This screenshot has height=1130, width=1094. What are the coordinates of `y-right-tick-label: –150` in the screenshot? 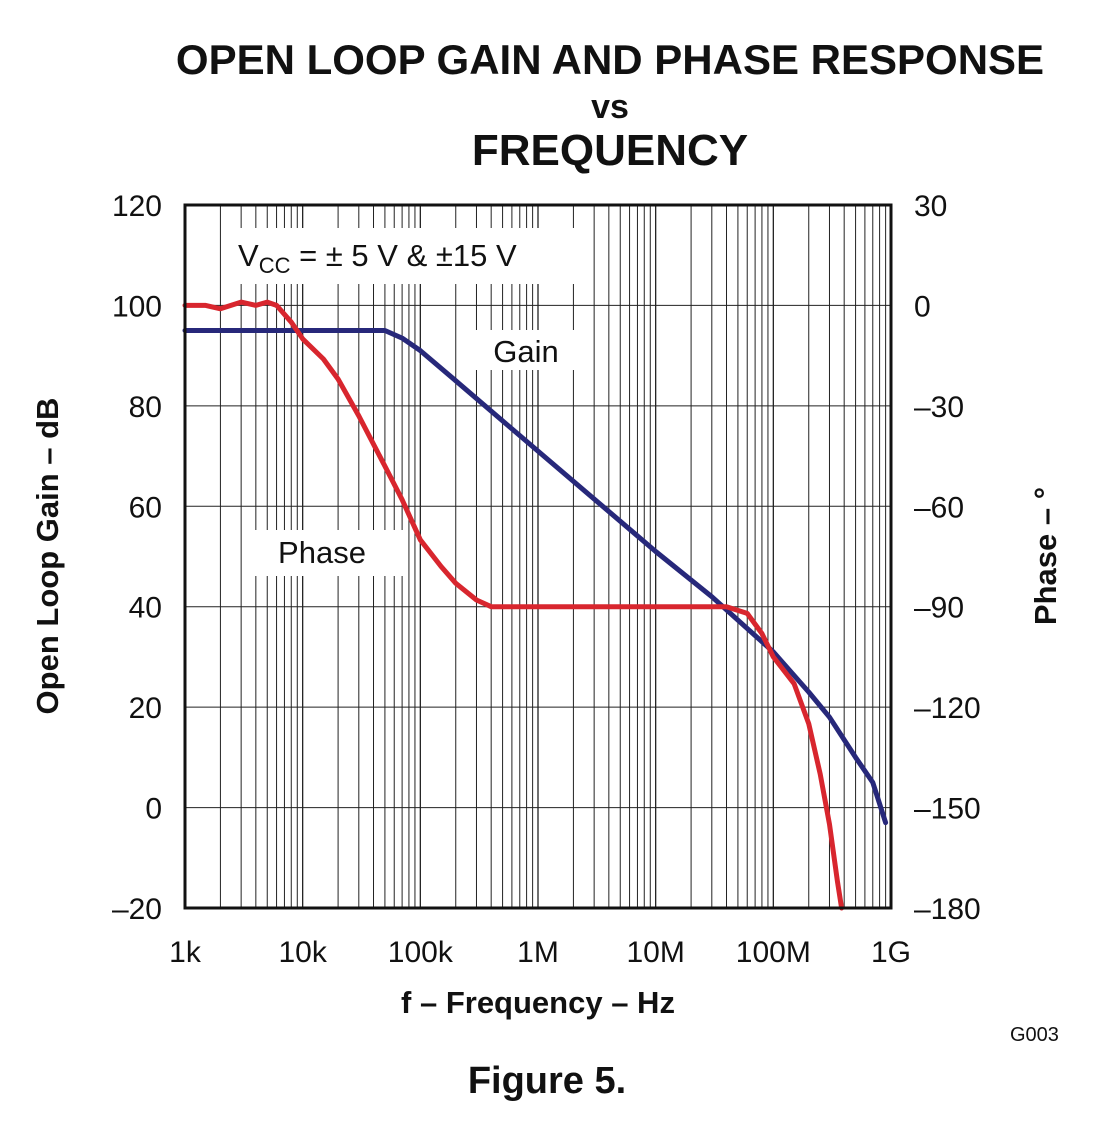 It's located at (947, 809).